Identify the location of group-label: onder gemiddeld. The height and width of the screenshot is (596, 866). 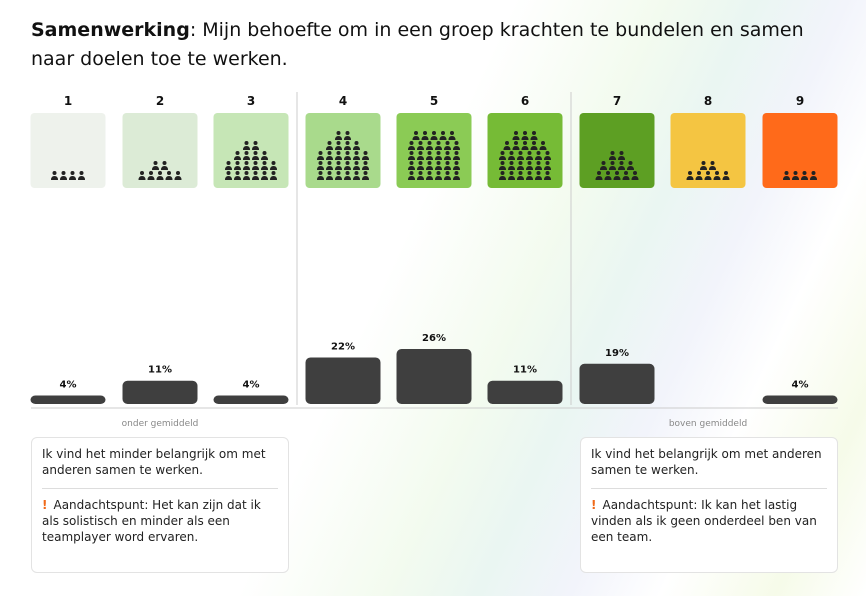
(160, 424).